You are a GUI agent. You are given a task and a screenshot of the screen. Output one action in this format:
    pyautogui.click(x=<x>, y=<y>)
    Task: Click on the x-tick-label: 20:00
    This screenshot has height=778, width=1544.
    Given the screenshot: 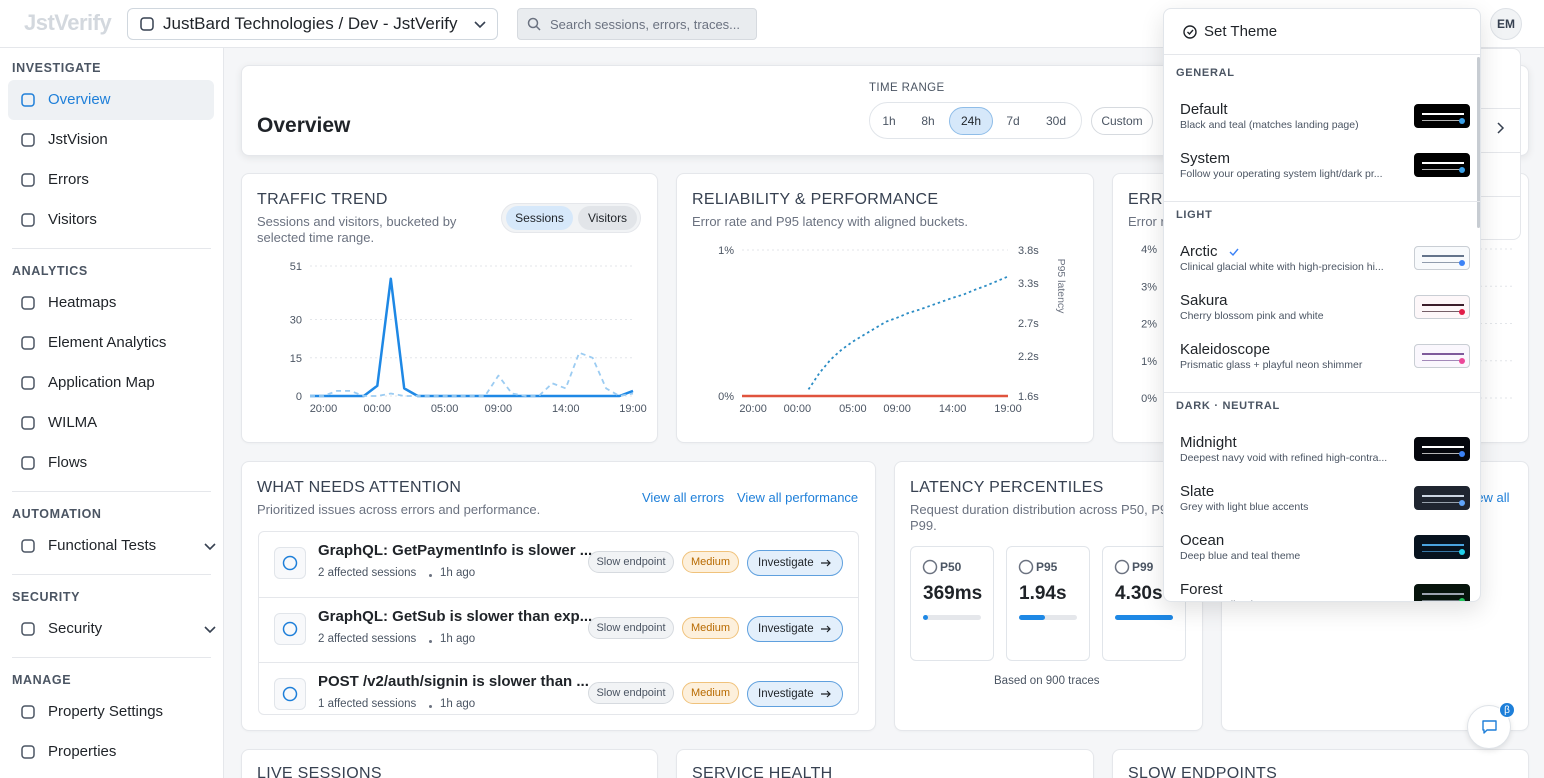 What is the action you would take?
    pyautogui.click(x=753, y=409)
    